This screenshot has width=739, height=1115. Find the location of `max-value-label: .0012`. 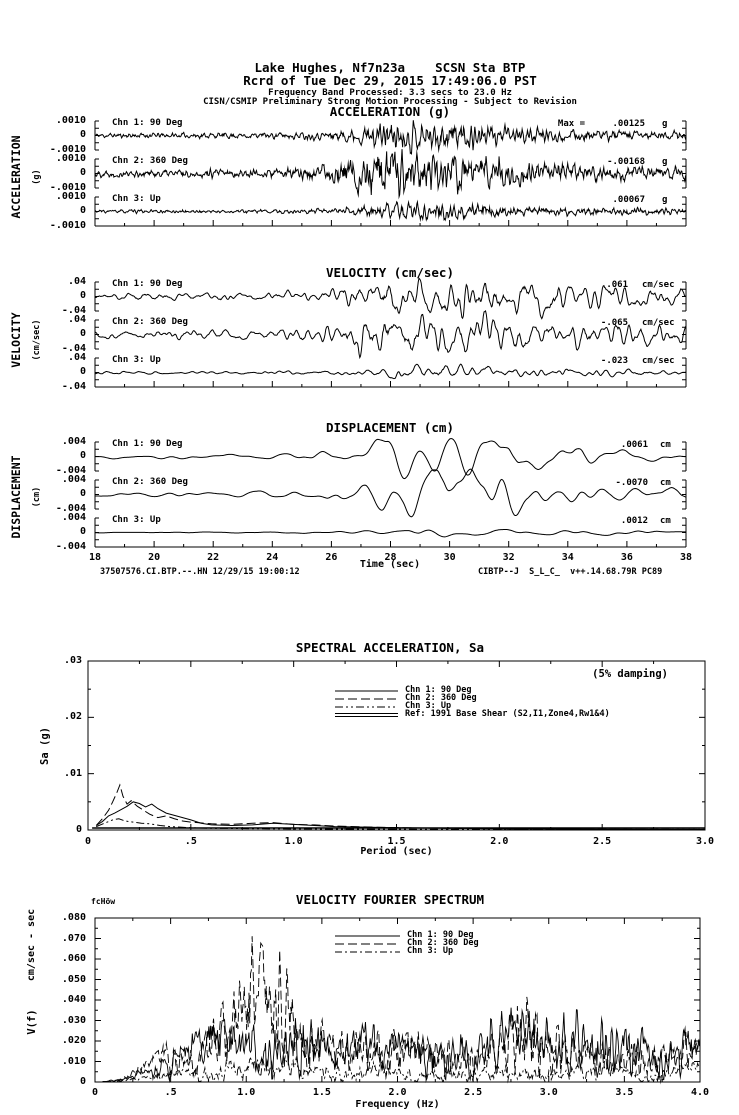

max-value-label: .0012 is located at coordinates (634, 521).